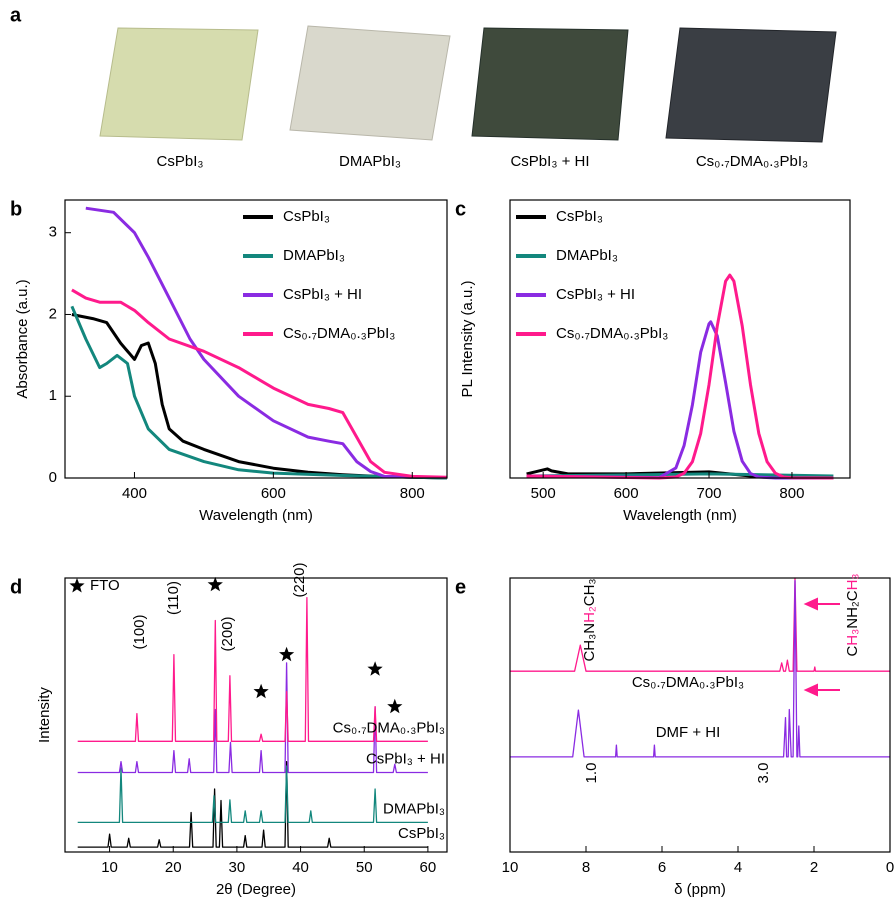  What do you see at coordinates (852, 609) in the screenshot?
I see `annotation-part: NH₂C` at bounding box center [852, 609].